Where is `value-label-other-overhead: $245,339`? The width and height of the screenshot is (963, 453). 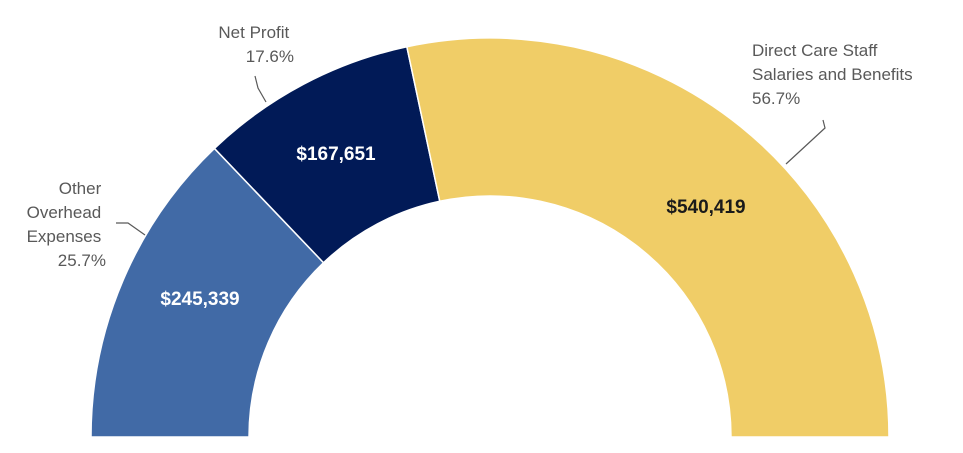 value-label-other-overhead: $245,339 is located at coordinates (199, 299).